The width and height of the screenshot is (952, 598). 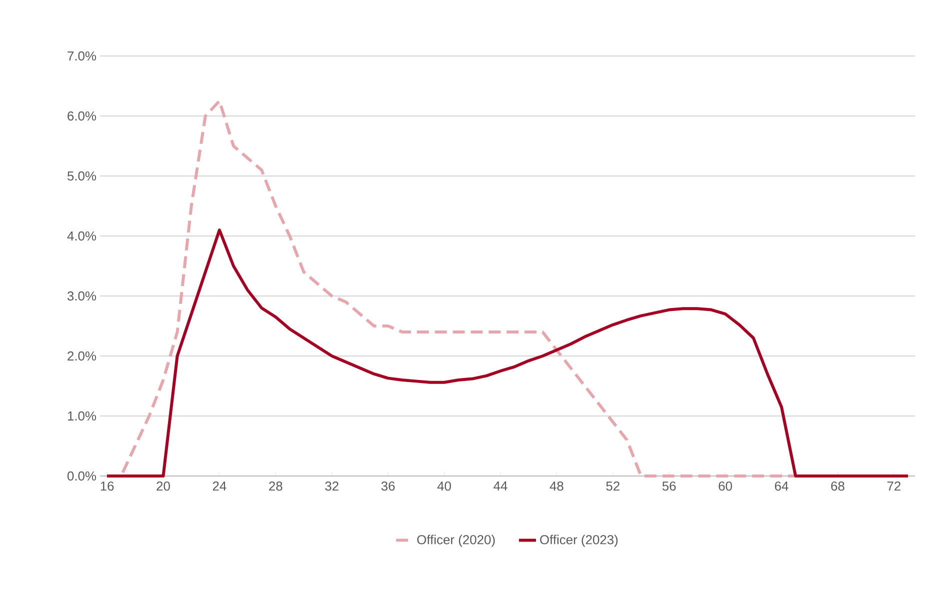 I want to click on y-tick-label: 6.0%, so click(x=82, y=116).